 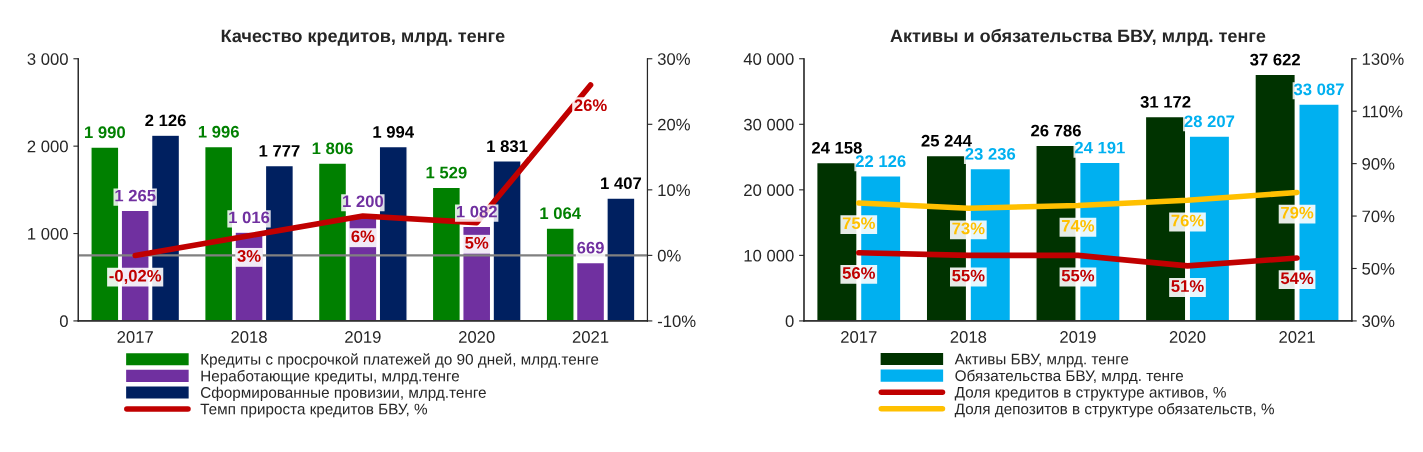 I want to click on data-label: 3%, so click(x=249, y=256).